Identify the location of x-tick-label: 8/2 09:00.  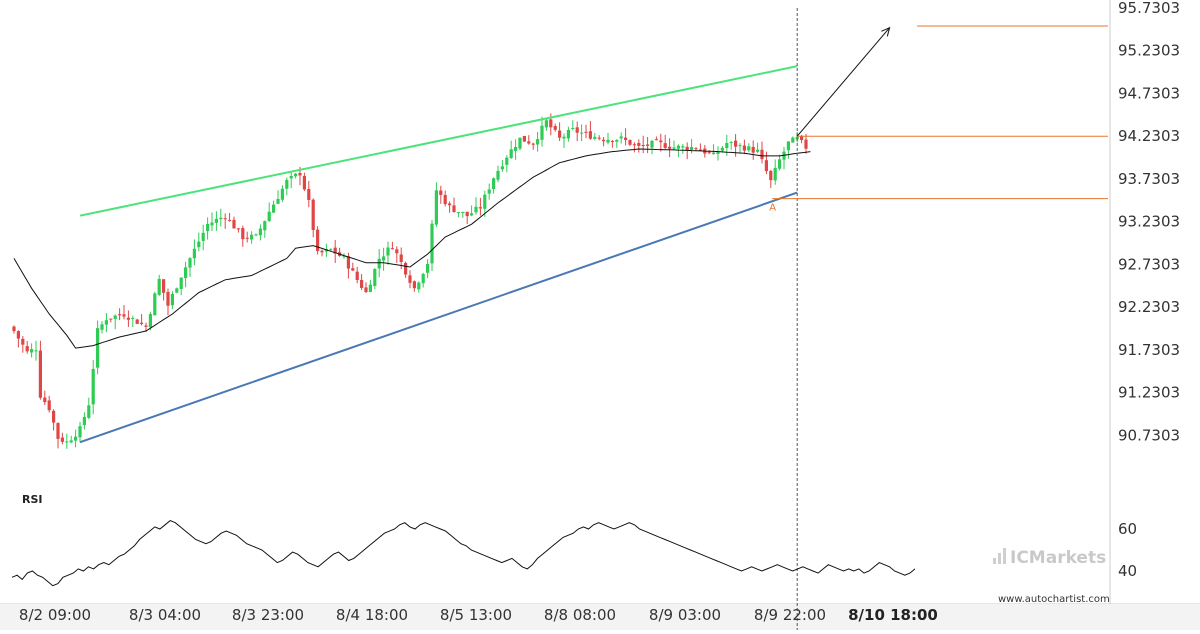
(55, 615).